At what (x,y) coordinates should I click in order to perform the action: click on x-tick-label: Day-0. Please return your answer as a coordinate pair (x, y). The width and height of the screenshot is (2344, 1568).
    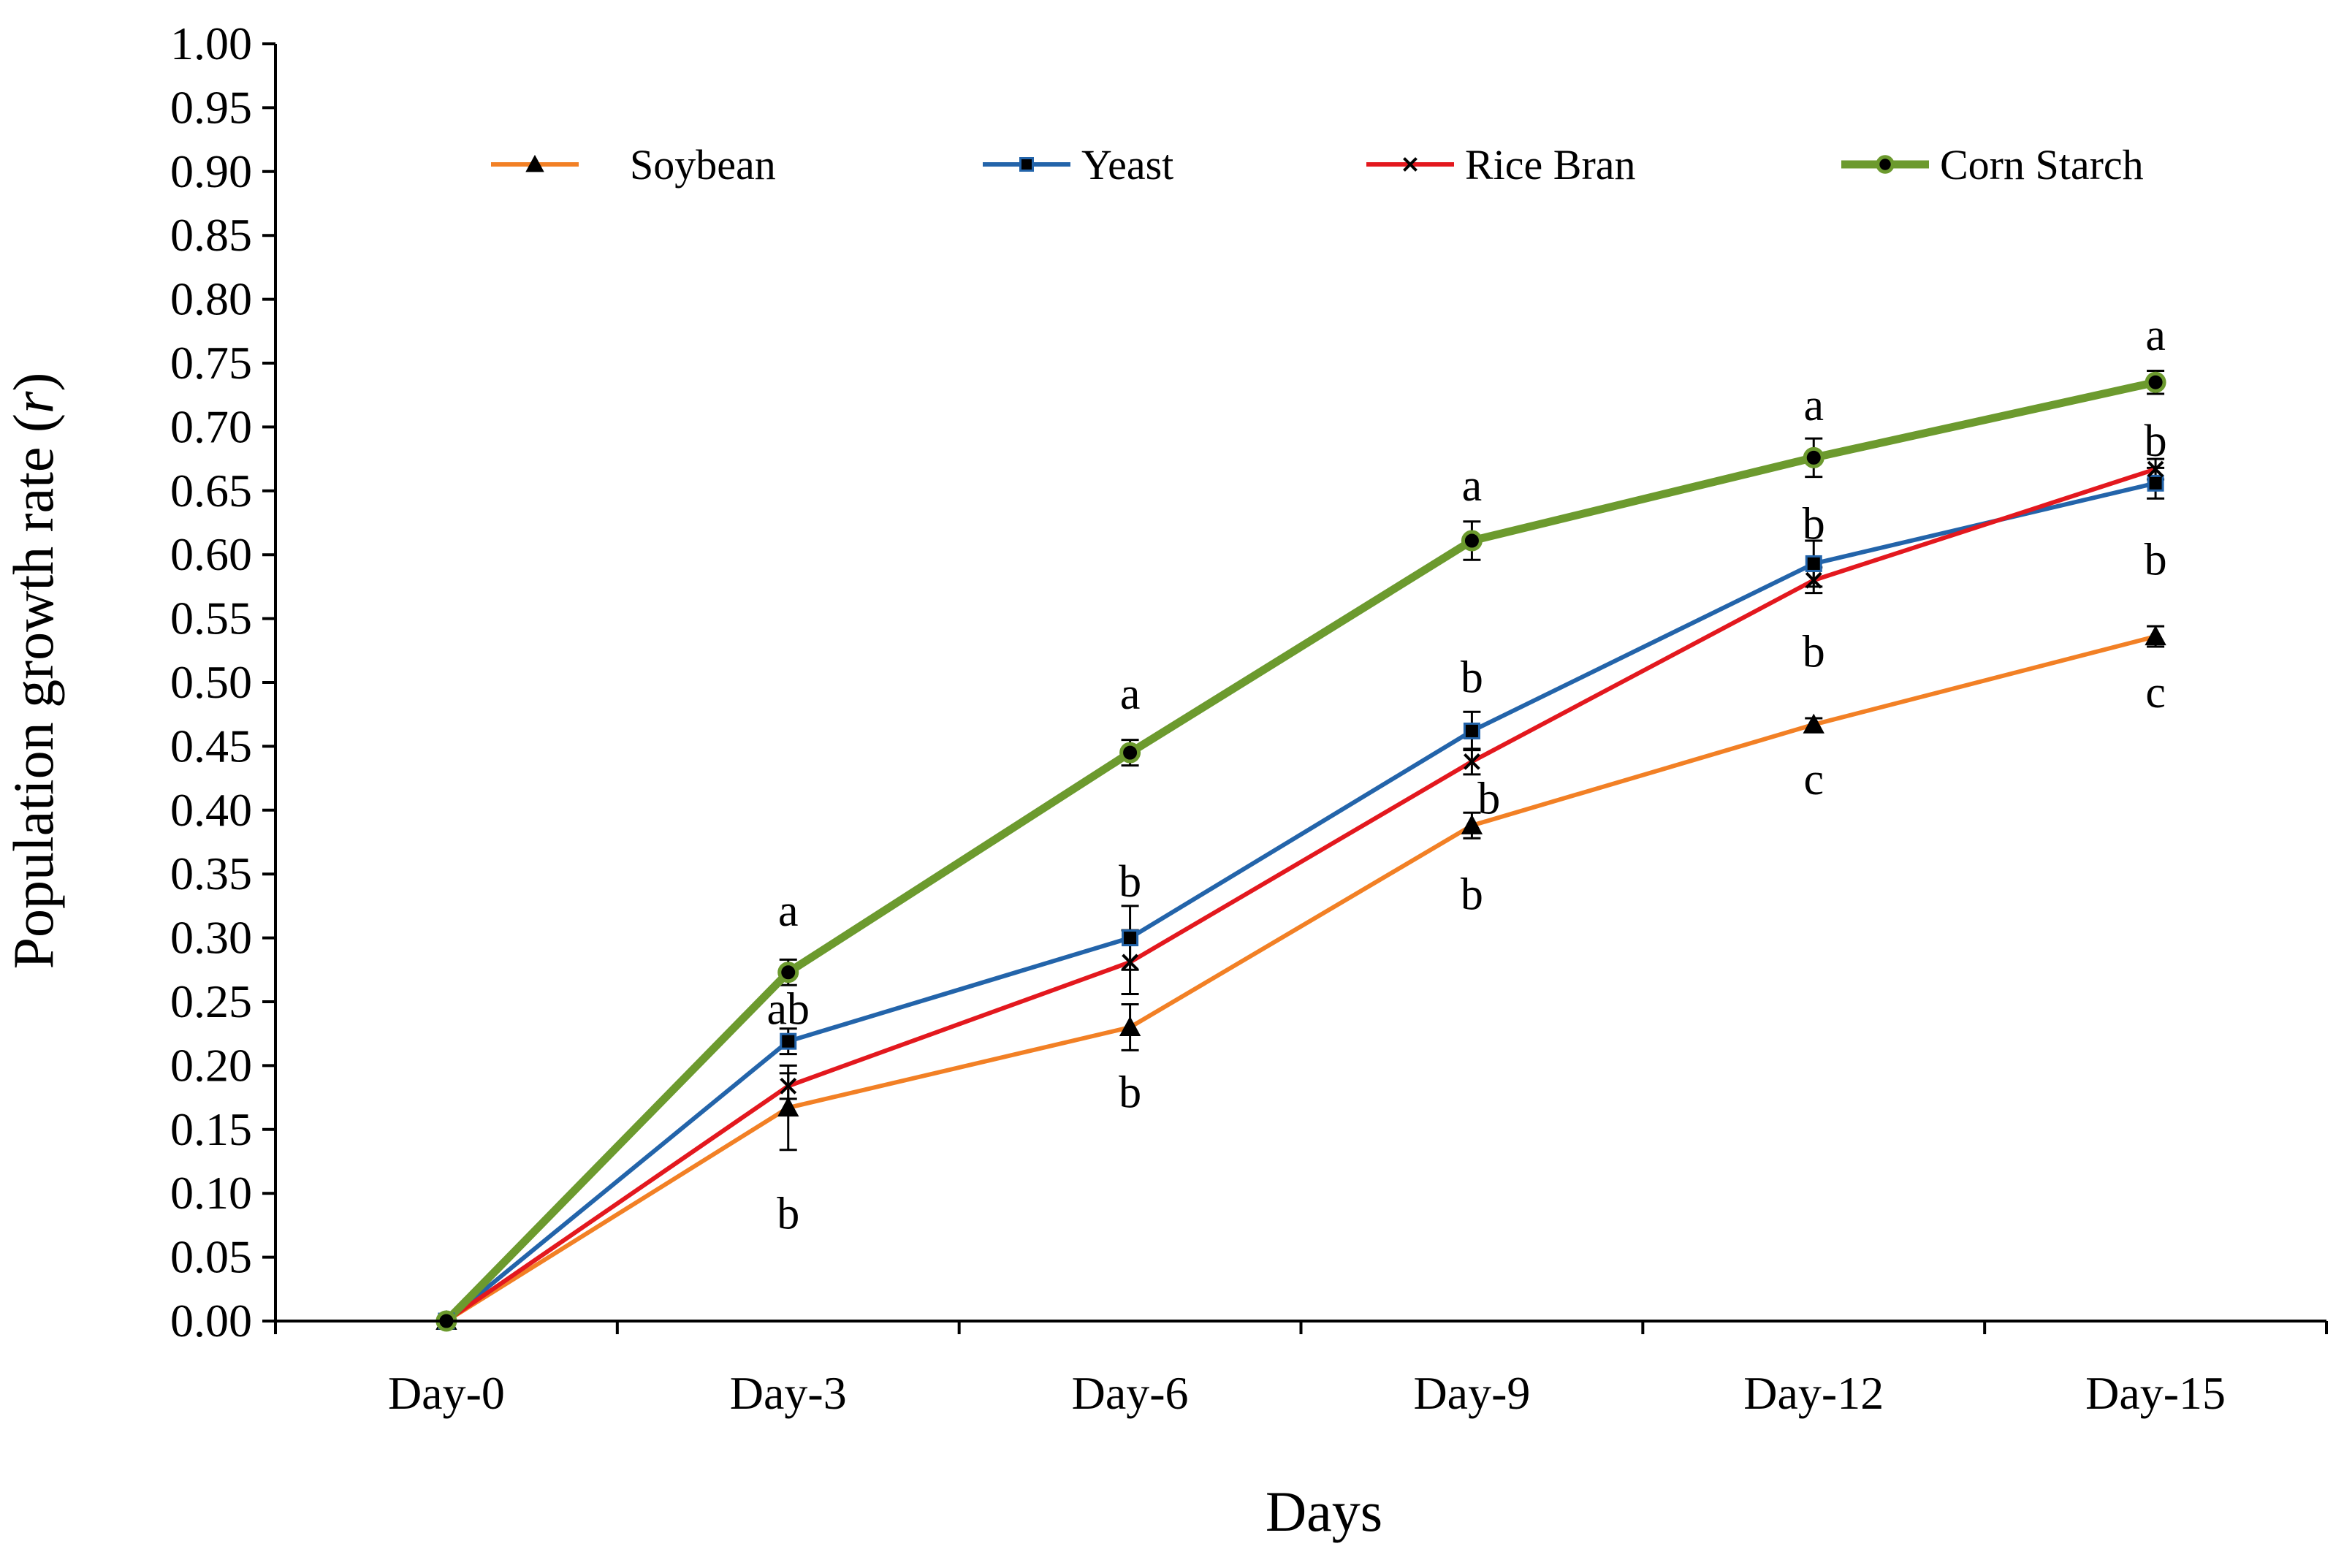
    Looking at the image, I should click on (446, 1393).